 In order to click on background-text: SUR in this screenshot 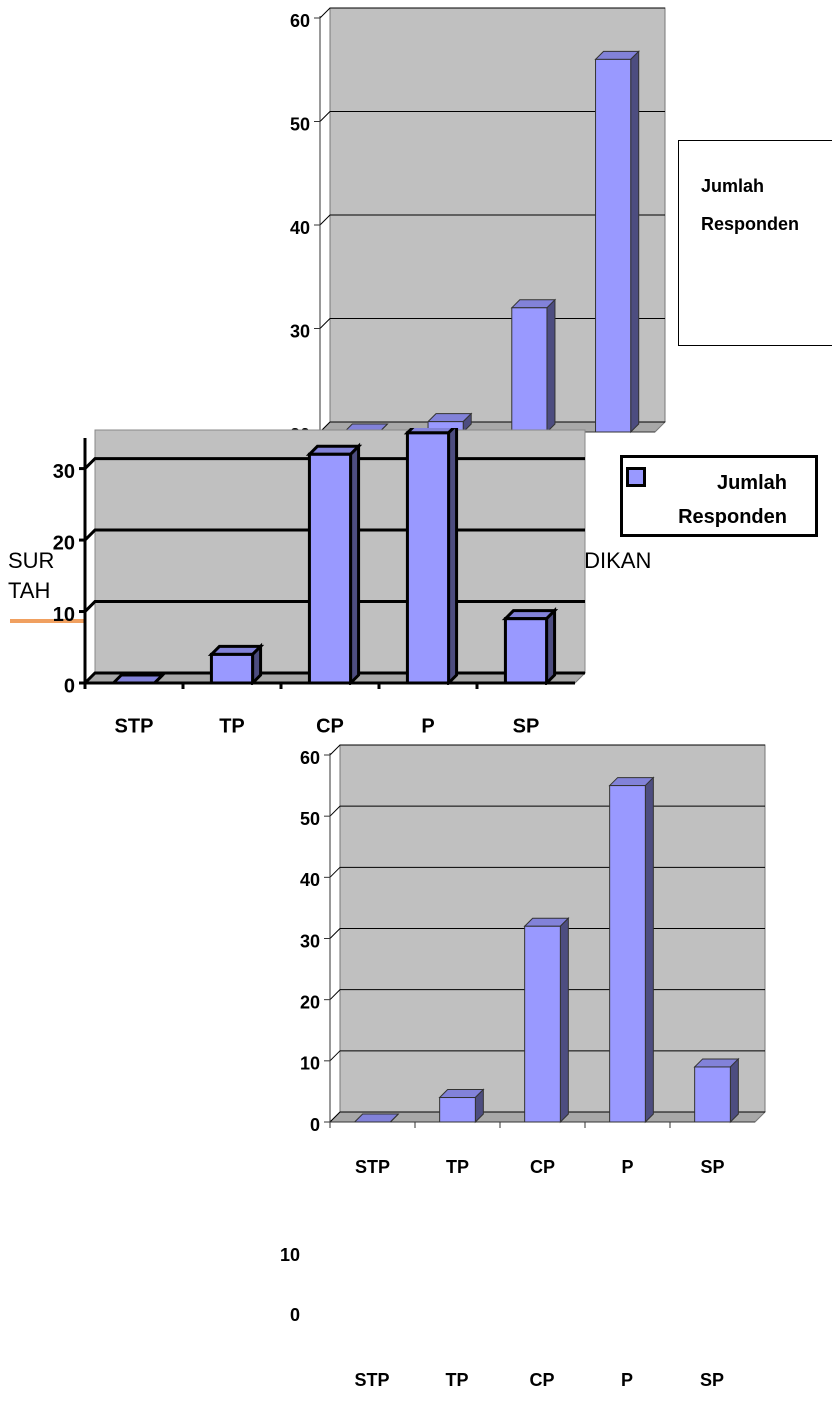, I will do `click(31, 560)`.